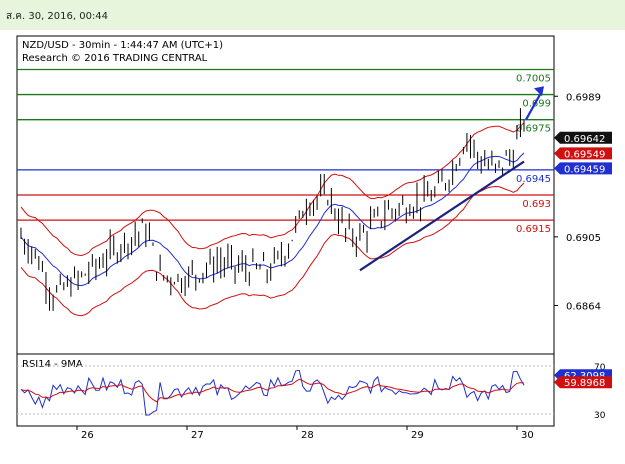  Describe the element at coordinates (533, 229) in the screenshot. I see `level-label: 0.6915` at that location.